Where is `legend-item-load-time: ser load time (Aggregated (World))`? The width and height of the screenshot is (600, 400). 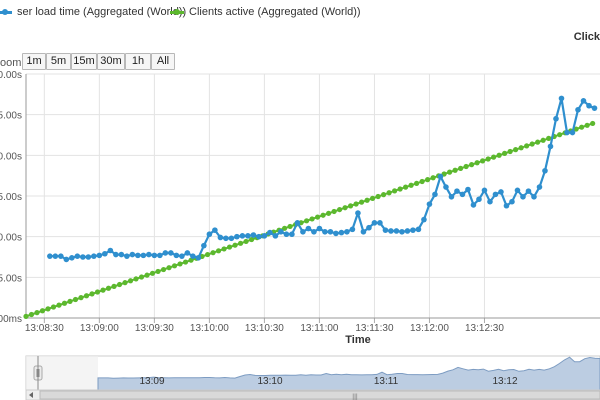 legend-item-load-time: ser load time (Aggregated (World)) is located at coordinates (93, 12).